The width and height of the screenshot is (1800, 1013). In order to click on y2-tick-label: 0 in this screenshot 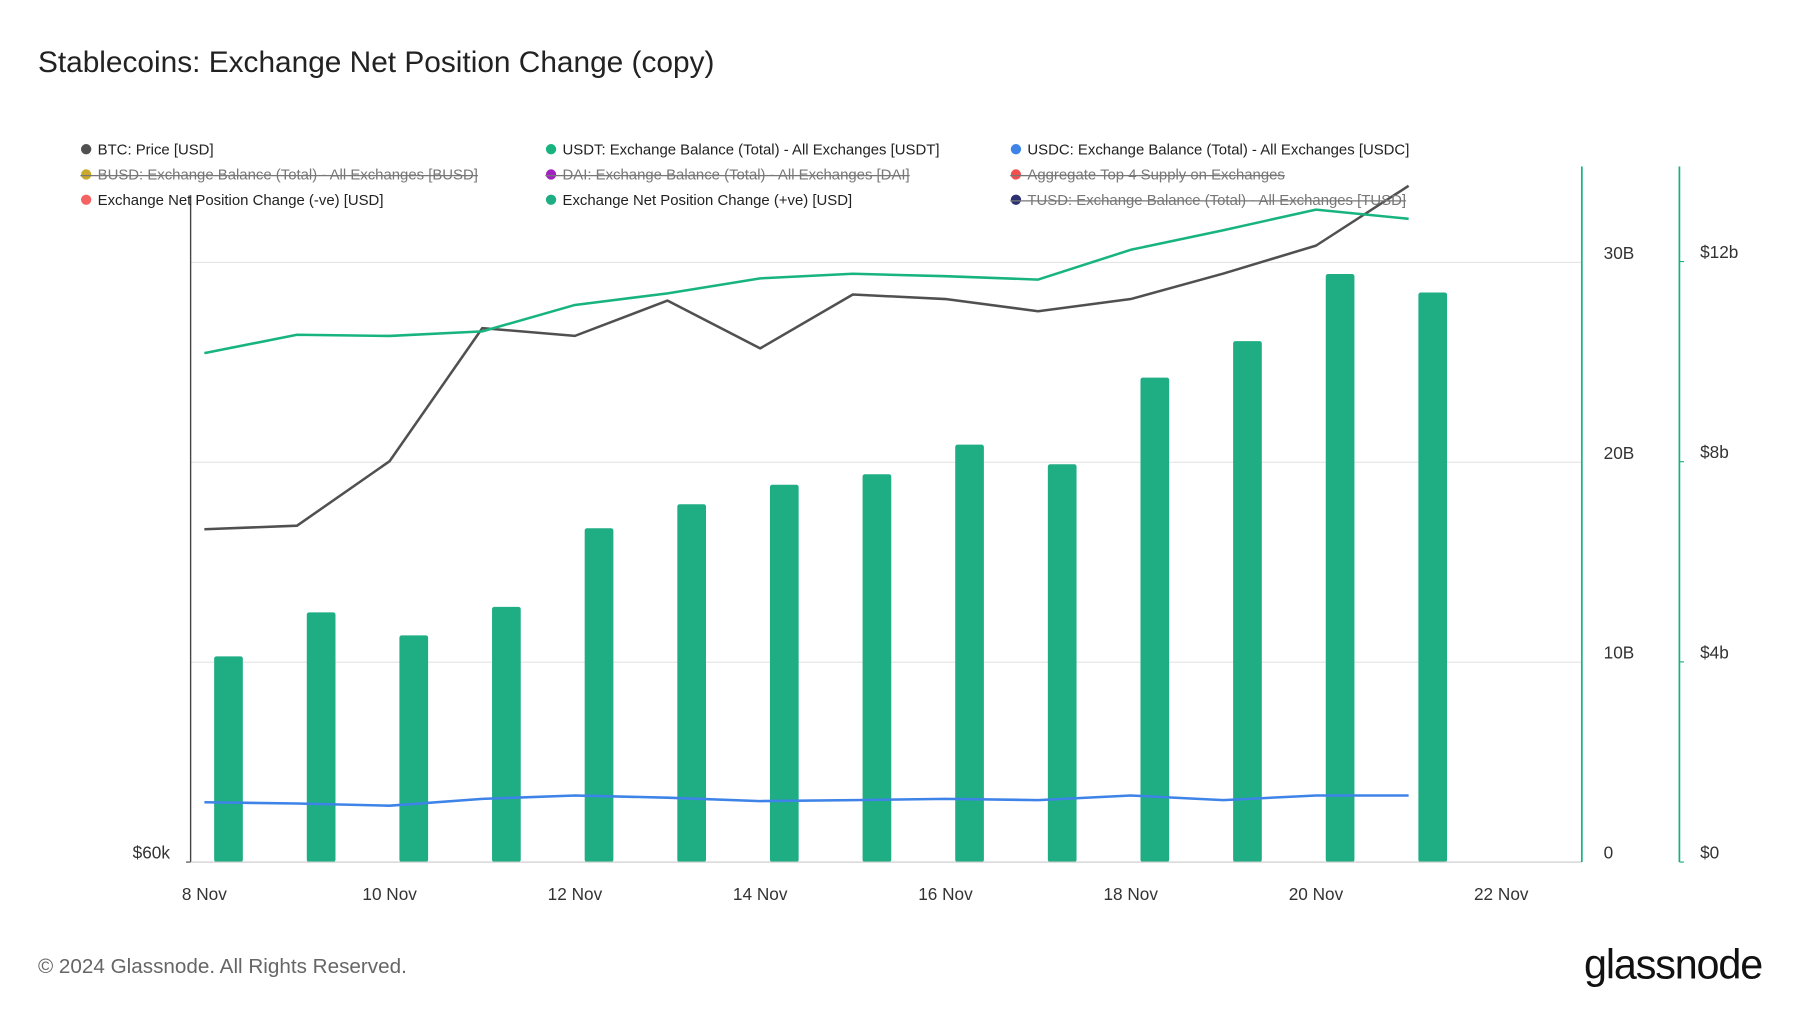, I will do `click(1609, 853)`.